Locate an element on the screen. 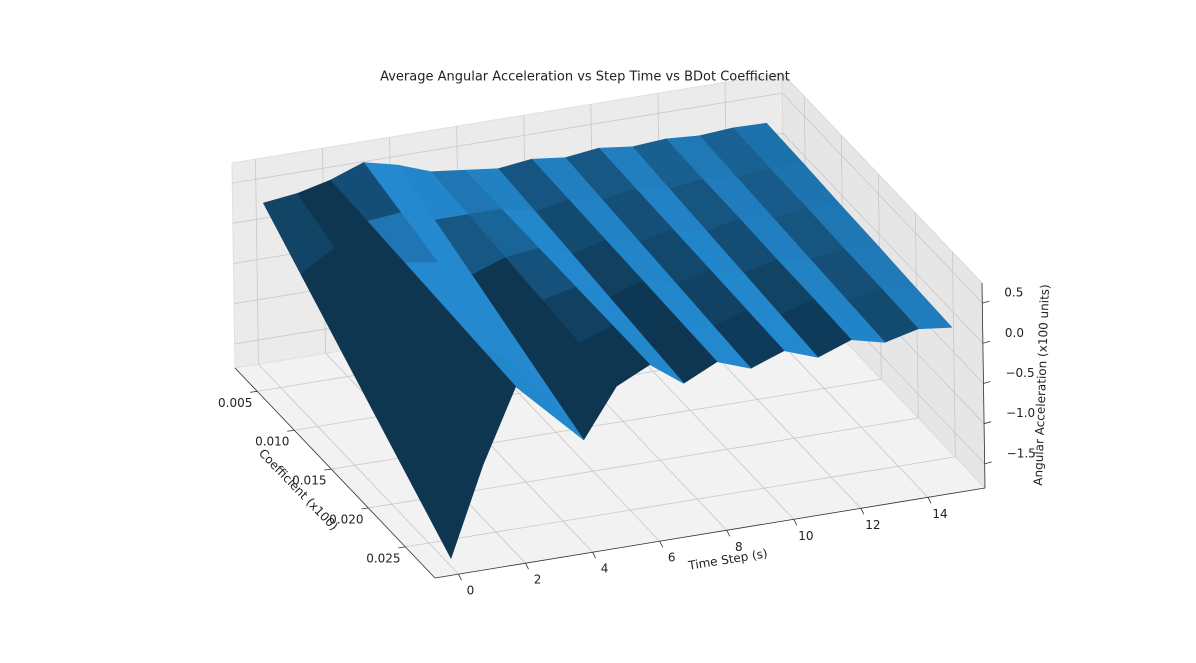 This screenshot has width=1196, height=663. z-tick-label: −0.5 is located at coordinates (1019, 373).